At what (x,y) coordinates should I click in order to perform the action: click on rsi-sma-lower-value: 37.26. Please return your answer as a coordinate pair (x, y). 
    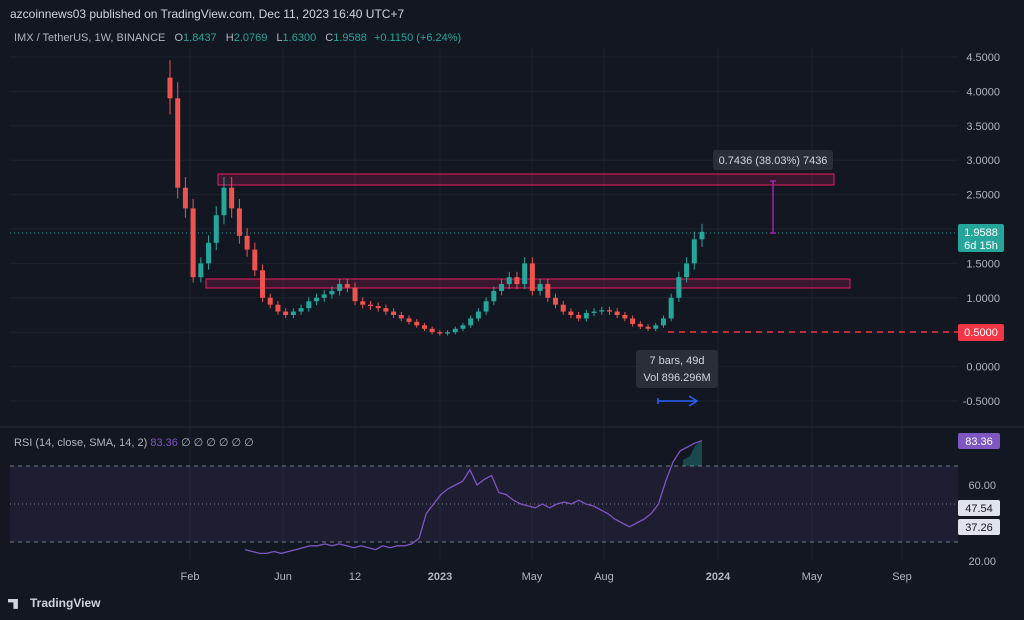
    Looking at the image, I should click on (979, 528).